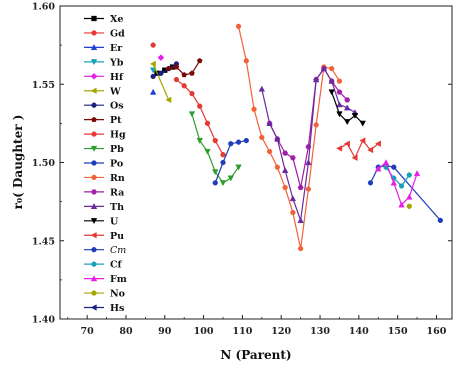 This screenshot has height=371, width=458. Describe the element at coordinates (215, 149) in the screenshot. I see `series-pb` at that location.